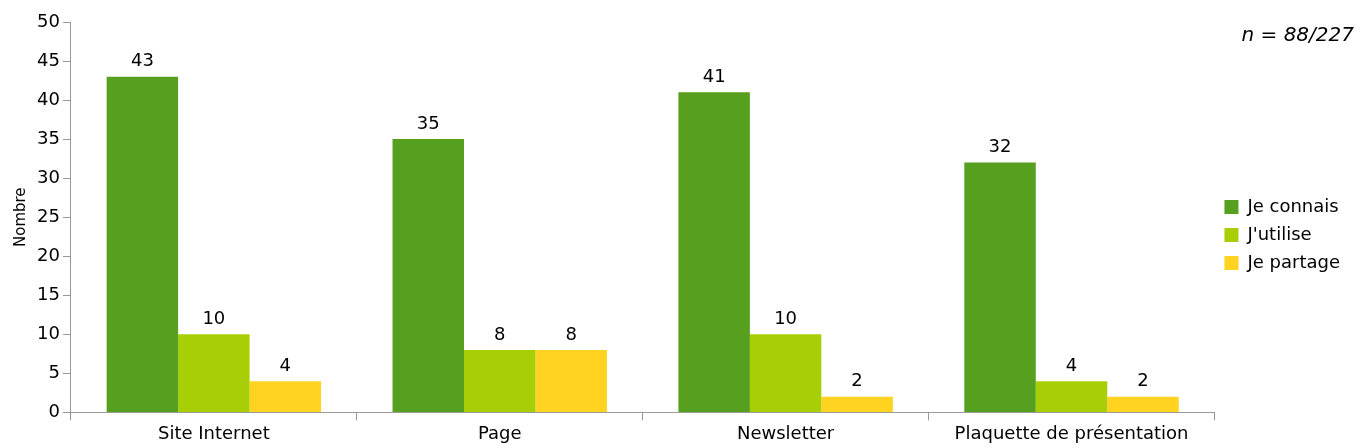 This screenshot has width=1368, height=448. What do you see at coordinates (714, 75) in the screenshot?
I see `data-label: 41` at bounding box center [714, 75].